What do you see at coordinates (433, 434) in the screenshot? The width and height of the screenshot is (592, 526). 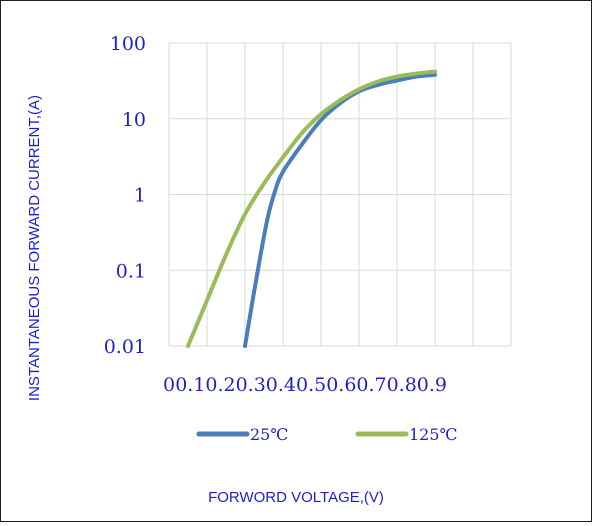 I see `legend-label-125c: 125℃` at bounding box center [433, 434].